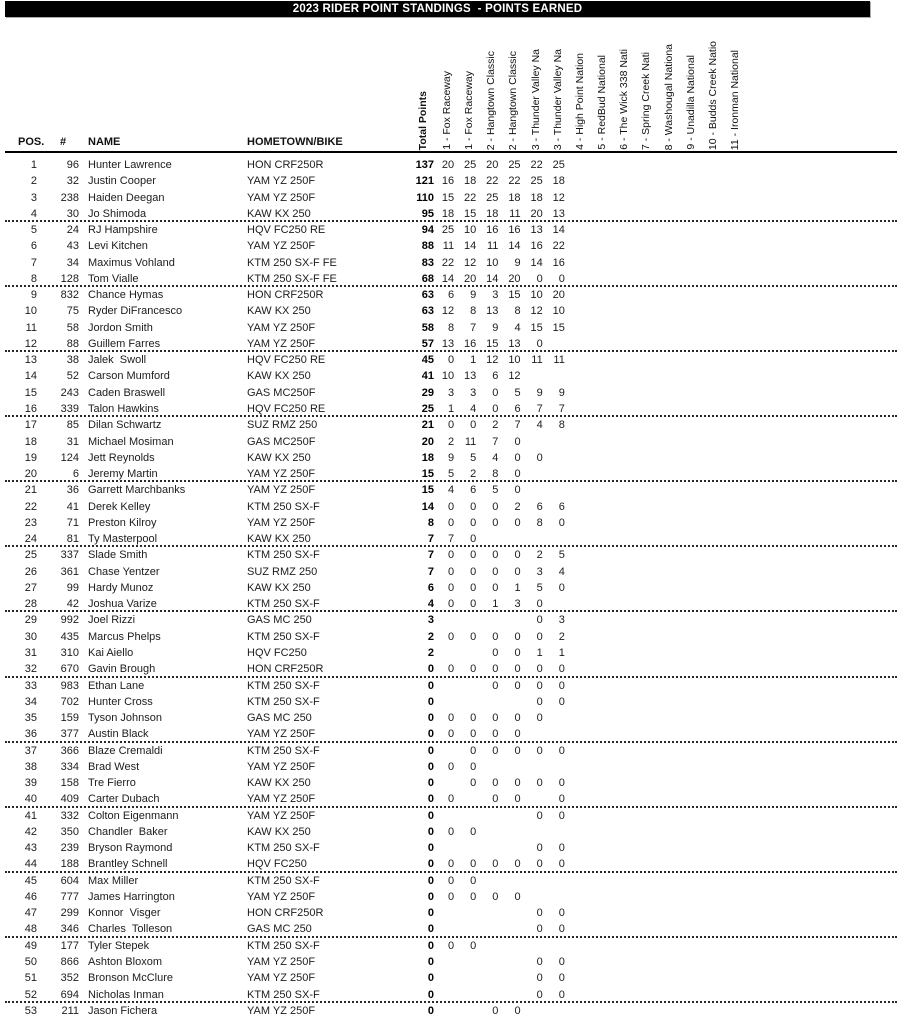 This screenshot has width=902, height=1024. What do you see at coordinates (451, 442) in the screenshot?
I see `table-row: 18 31 Michael Mosiman GAS MC250F 20 2 11 7 0` at bounding box center [451, 442].